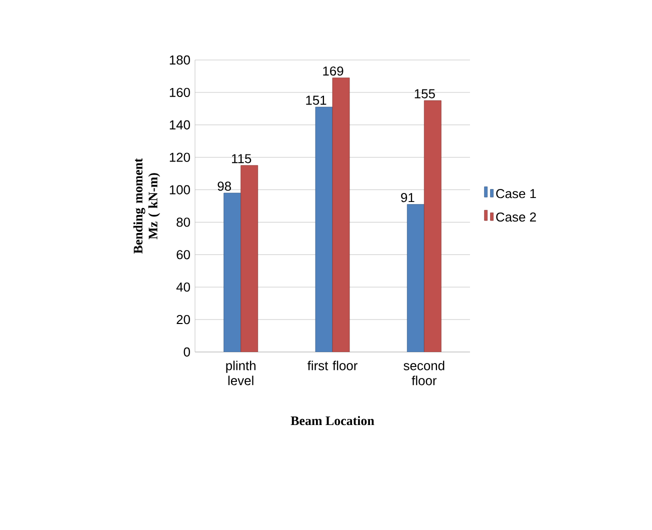  Describe the element at coordinates (424, 373) in the screenshot. I see `x-tick-label: second floor` at that location.